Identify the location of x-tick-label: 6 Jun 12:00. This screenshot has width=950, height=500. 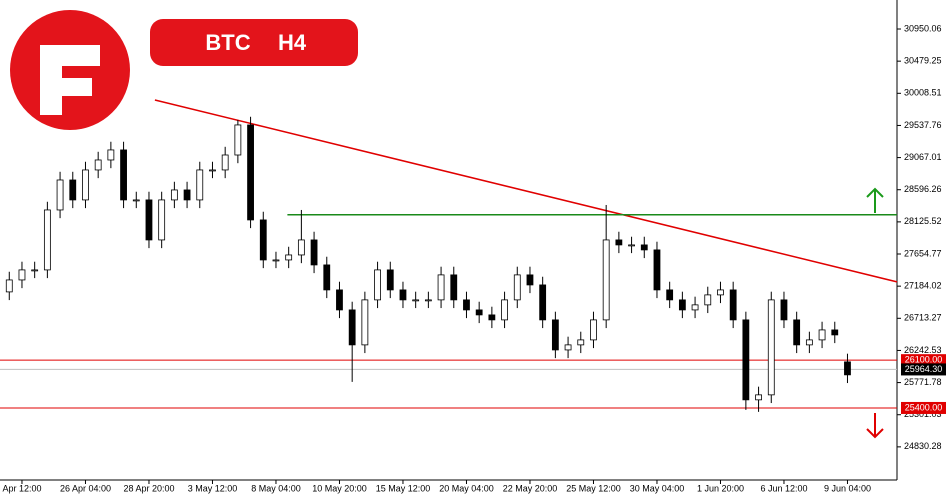
(783, 488).